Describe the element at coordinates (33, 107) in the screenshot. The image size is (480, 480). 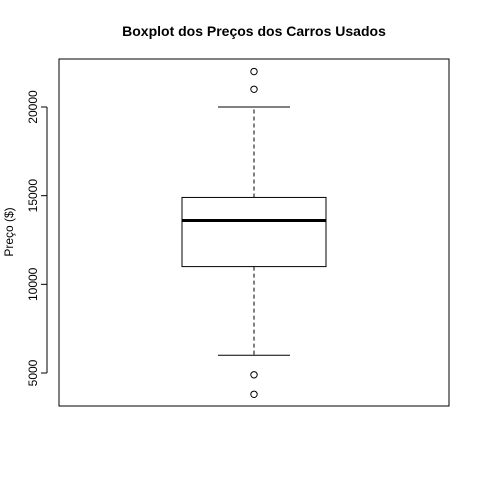
I see `y-tick-label: 20000` at that location.